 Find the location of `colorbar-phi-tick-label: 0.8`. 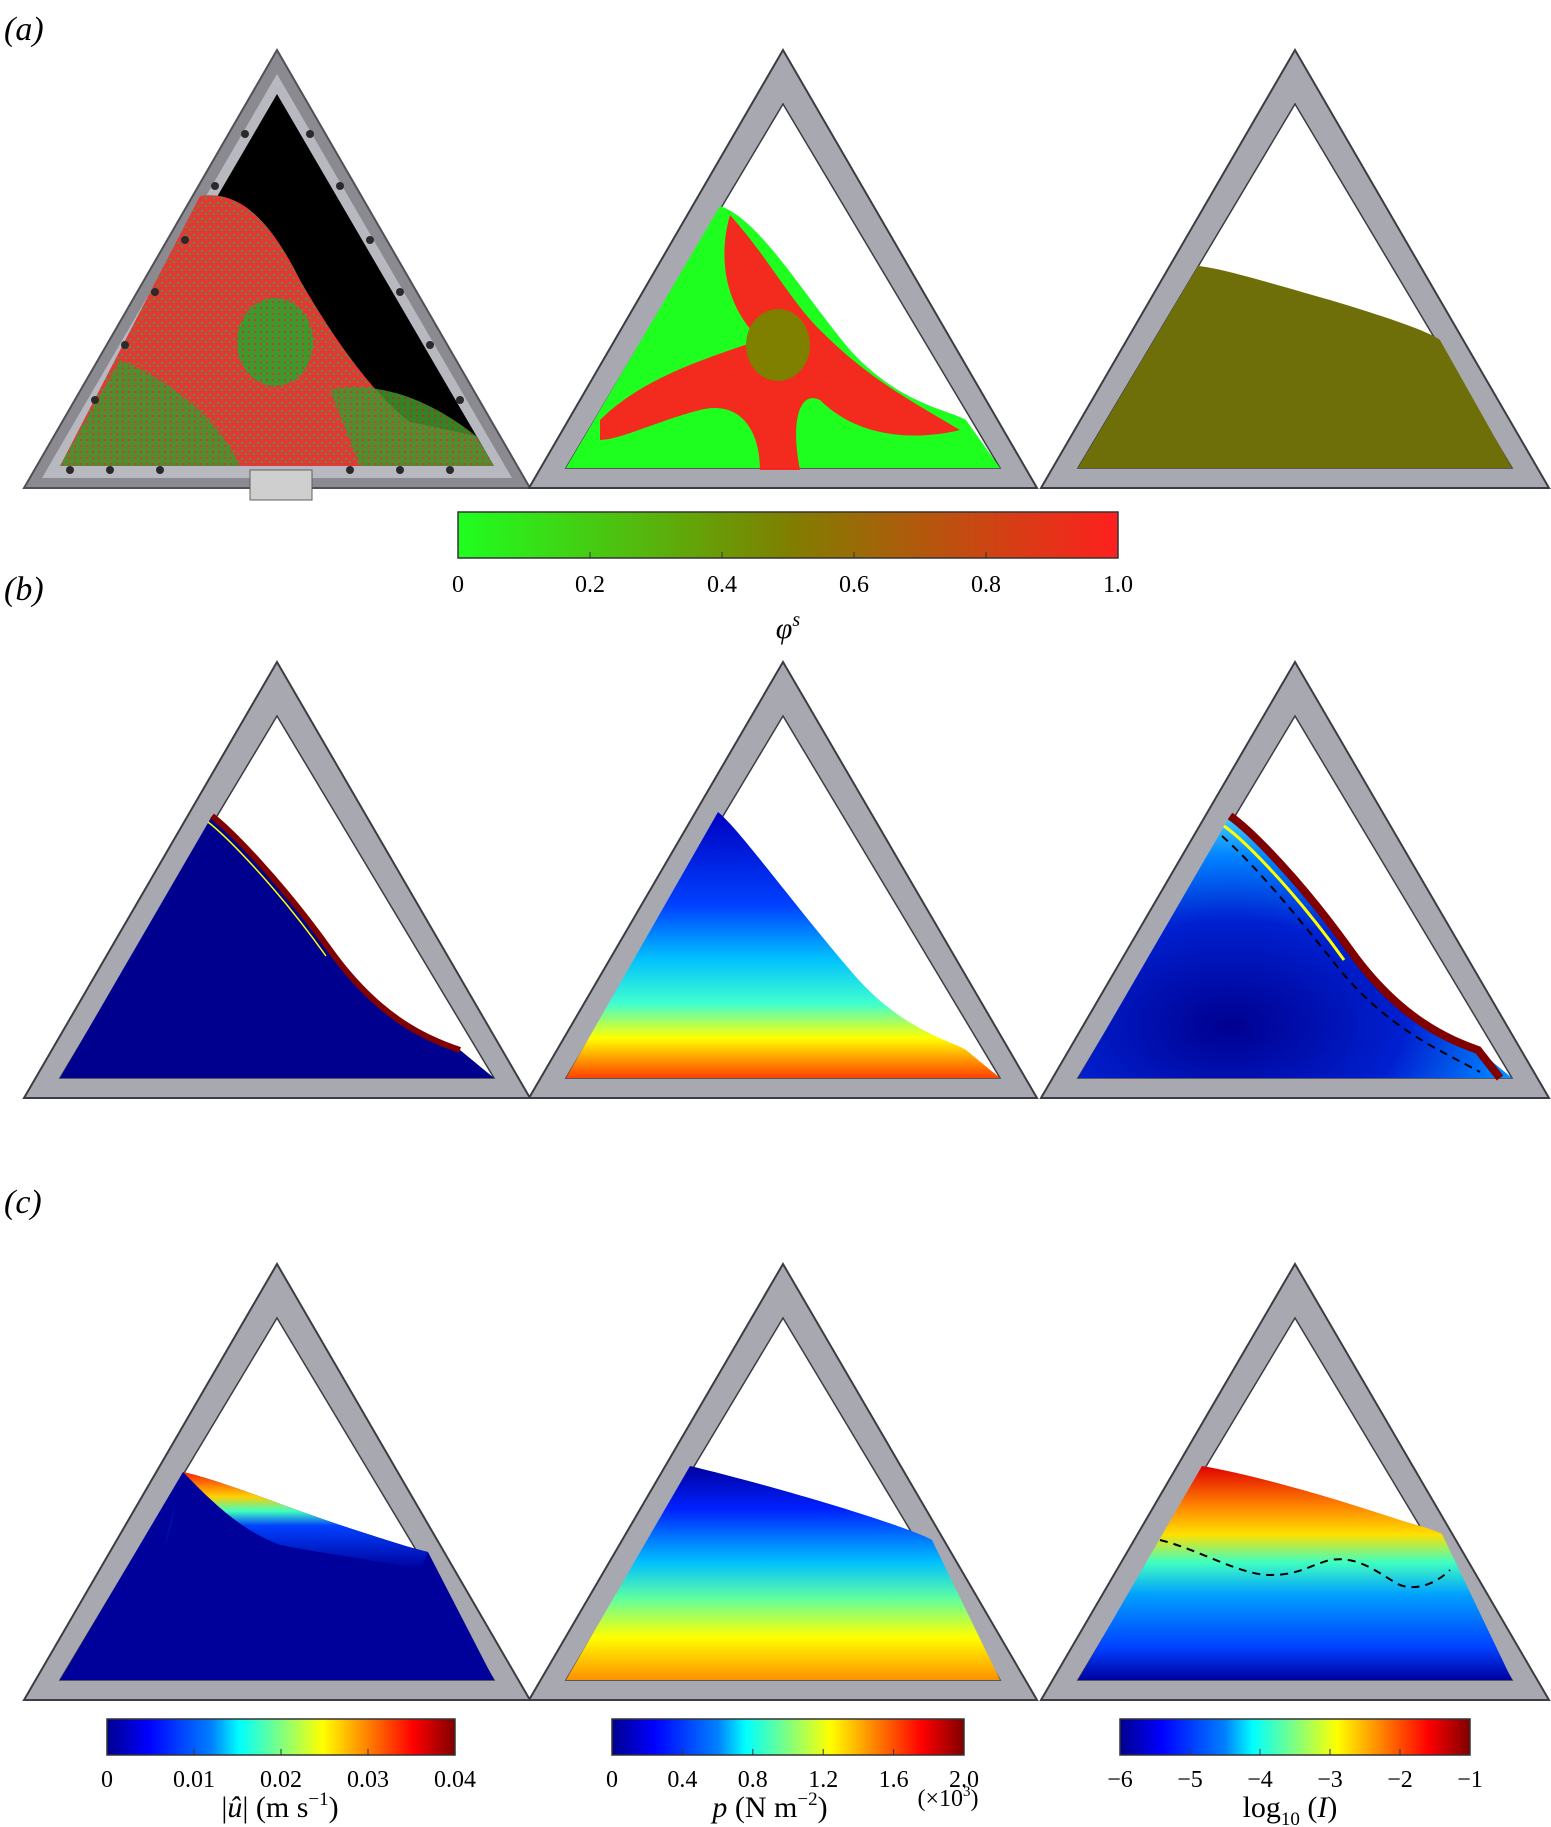

colorbar-phi-tick-label: 0.8 is located at coordinates (986, 585).